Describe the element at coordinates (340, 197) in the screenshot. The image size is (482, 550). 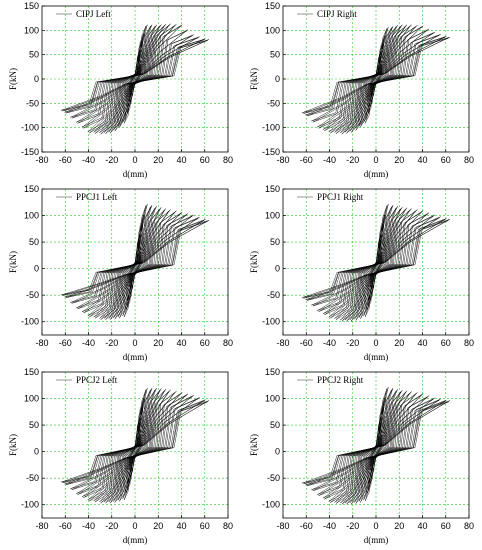
I see `legend-label: PPCJ1 Right` at that location.